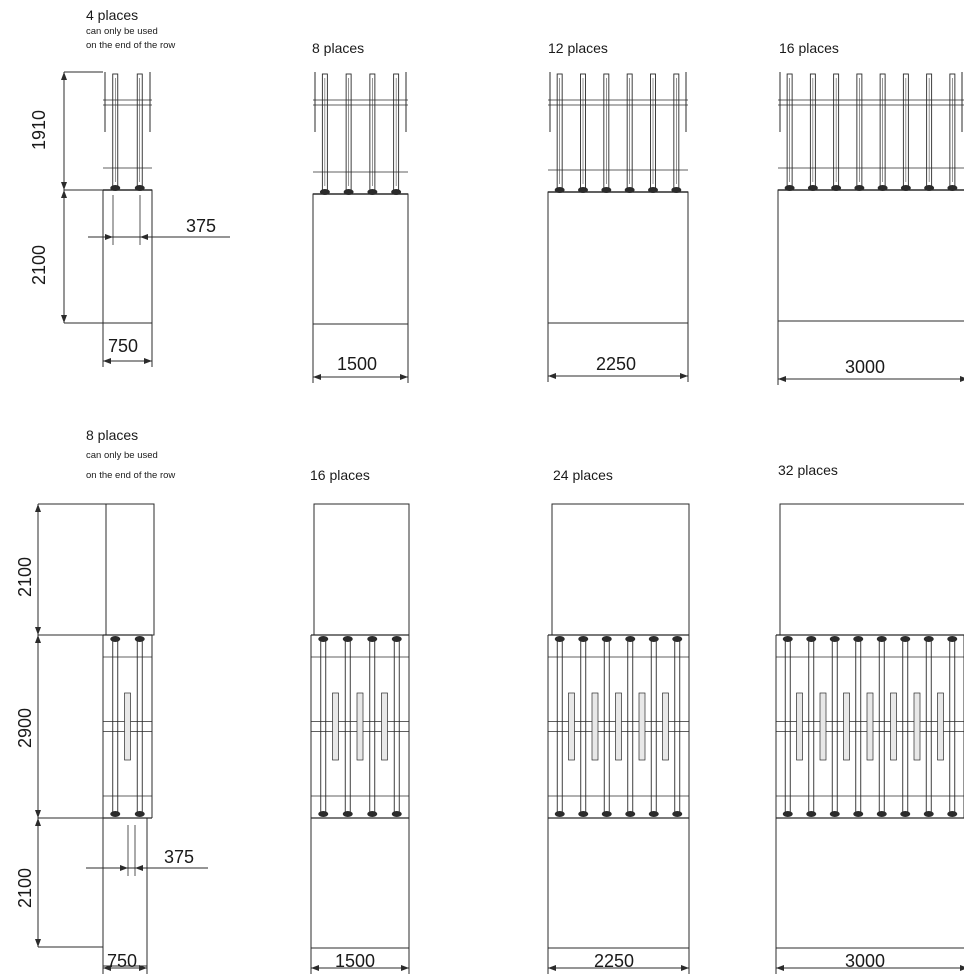 Image resolution: width=964 pixels, height=976 pixels. What do you see at coordinates (39, 129) in the screenshot?
I see `dimension-rack-depth-1910: 1910` at bounding box center [39, 129].